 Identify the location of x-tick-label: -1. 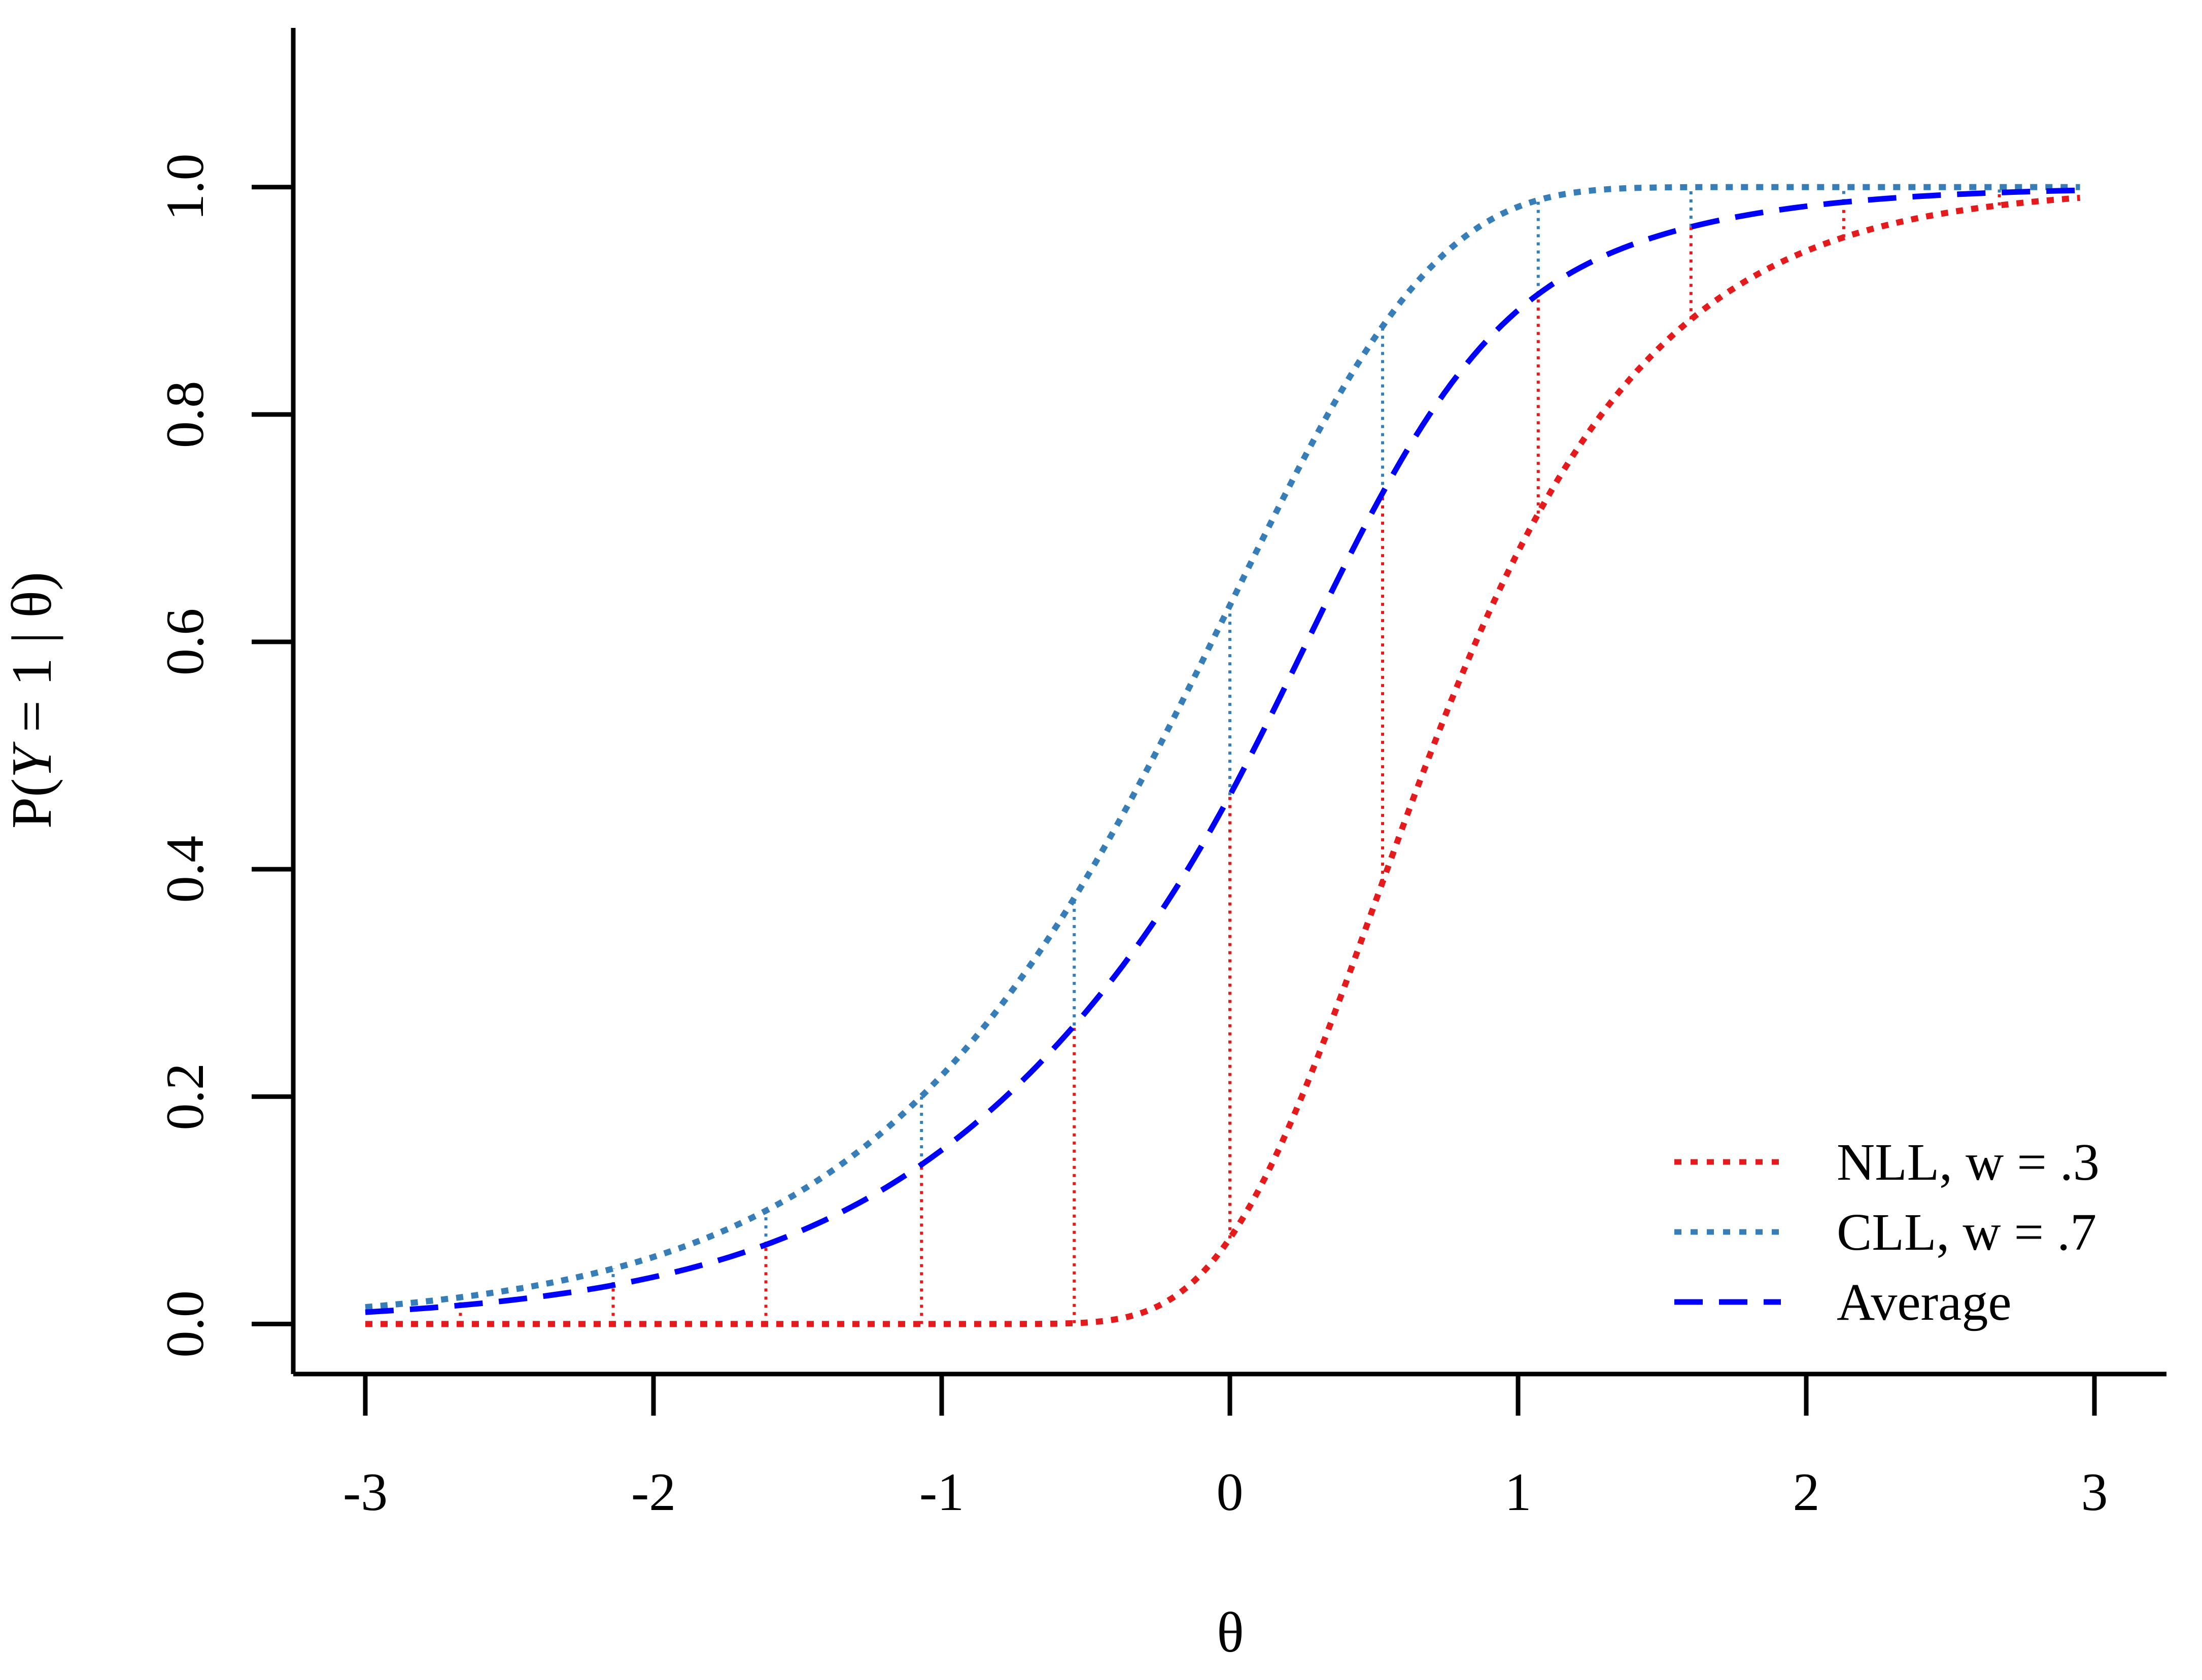
(942, 1492).